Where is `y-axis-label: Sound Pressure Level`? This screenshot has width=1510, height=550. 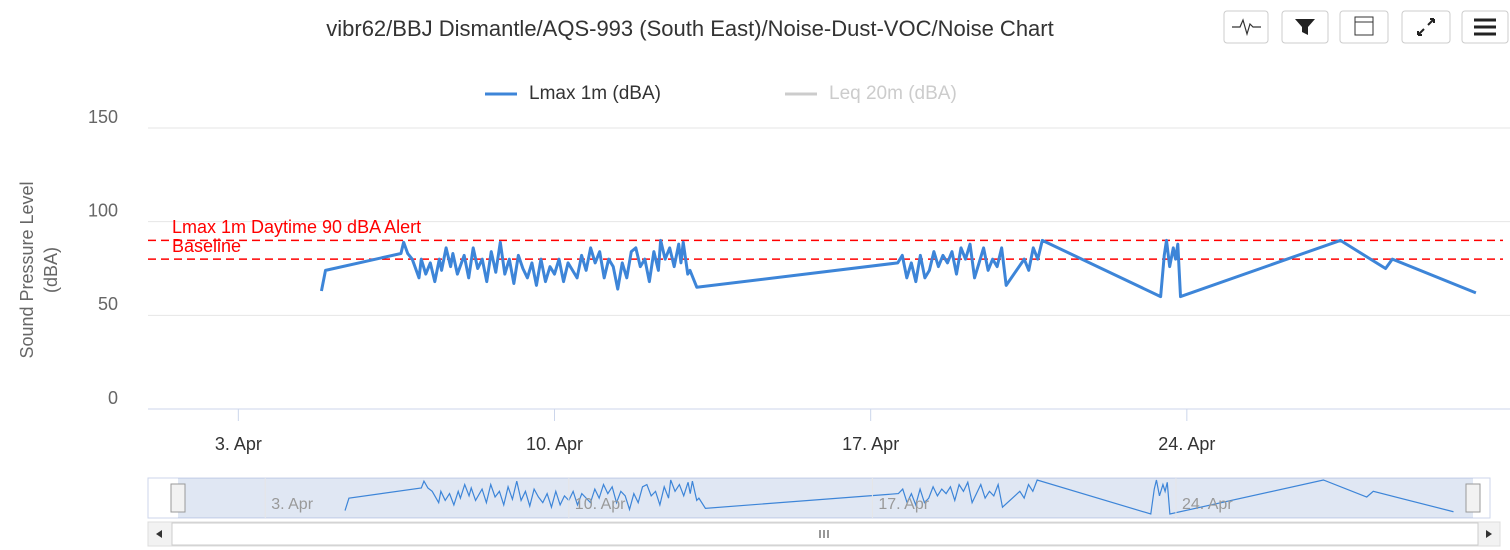 y-axis-label: Sound Pressure Level is located at coordinates (27, 269).